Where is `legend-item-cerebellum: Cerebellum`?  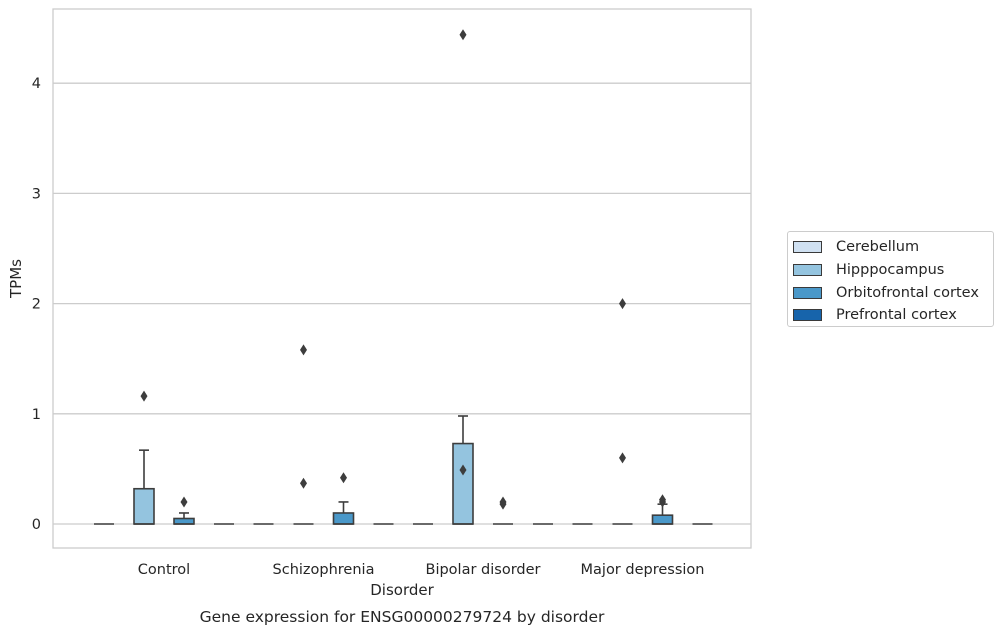
legend-item-cerebellum: Cerebellum is located at coordinates (893, 247).